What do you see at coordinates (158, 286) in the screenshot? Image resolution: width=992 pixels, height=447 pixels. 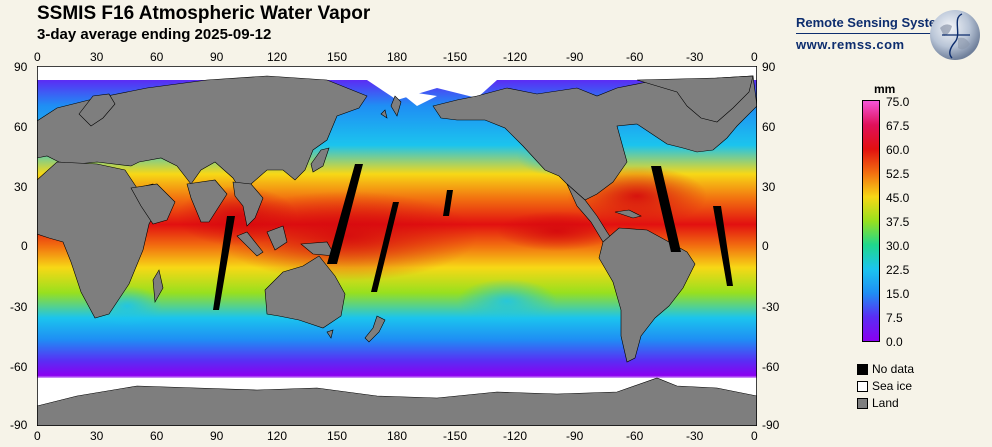 I see `land-madagascar` at bounding box center [158, 286].